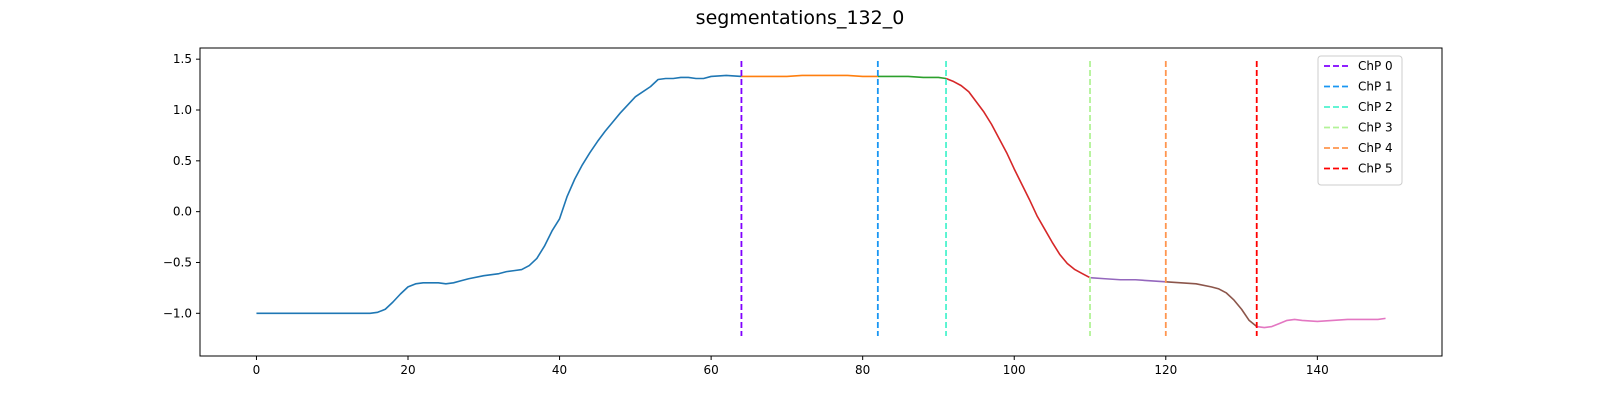 This screenshot has height=400, width=1600. Describe the element at coordinates (1317, 370) in the screenshot. I see `x-tick-label: 140` at that location.